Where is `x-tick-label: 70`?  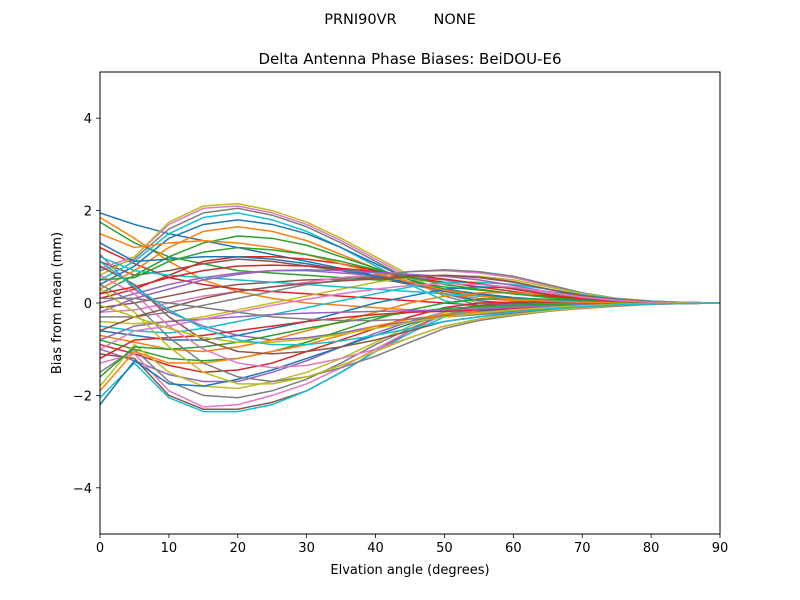
x-tick-label: 70 is located at coordinates (582, 548).